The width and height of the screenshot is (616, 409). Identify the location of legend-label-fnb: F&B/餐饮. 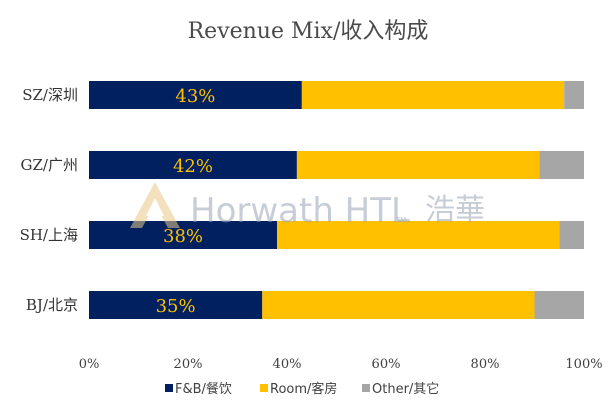
(203, 389).